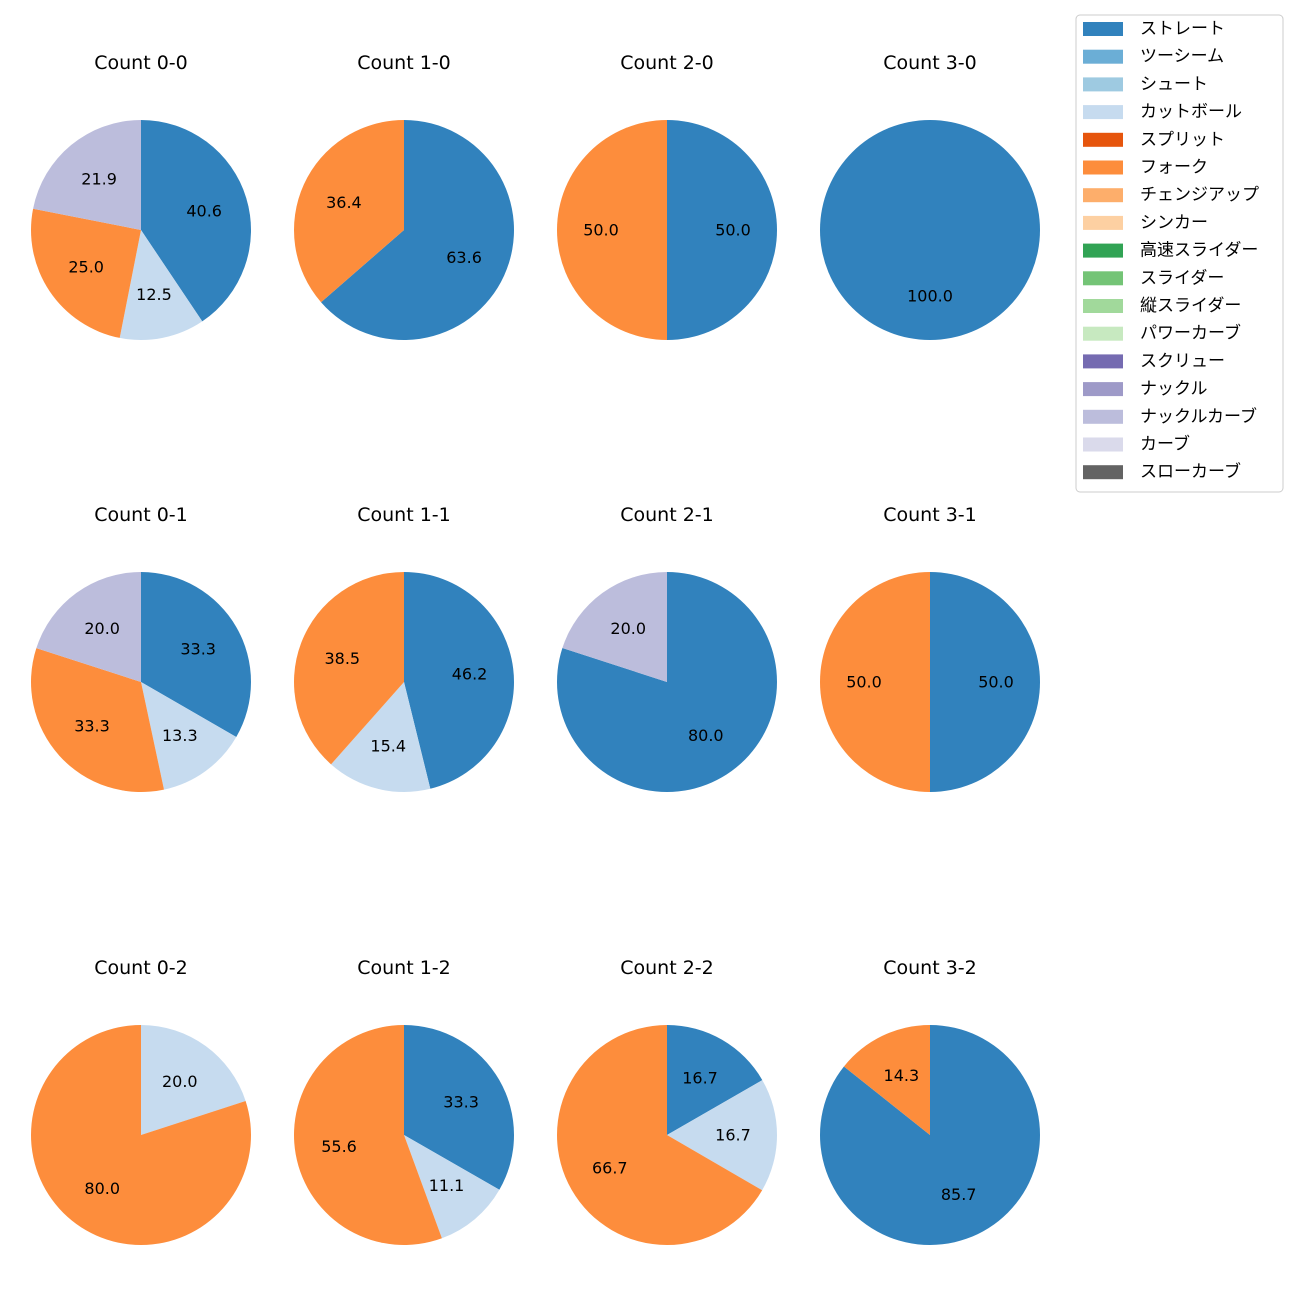 This screenshot has width=1300, height=1300. I want to click on pie-title: Count 1-0, so click(404, 63).